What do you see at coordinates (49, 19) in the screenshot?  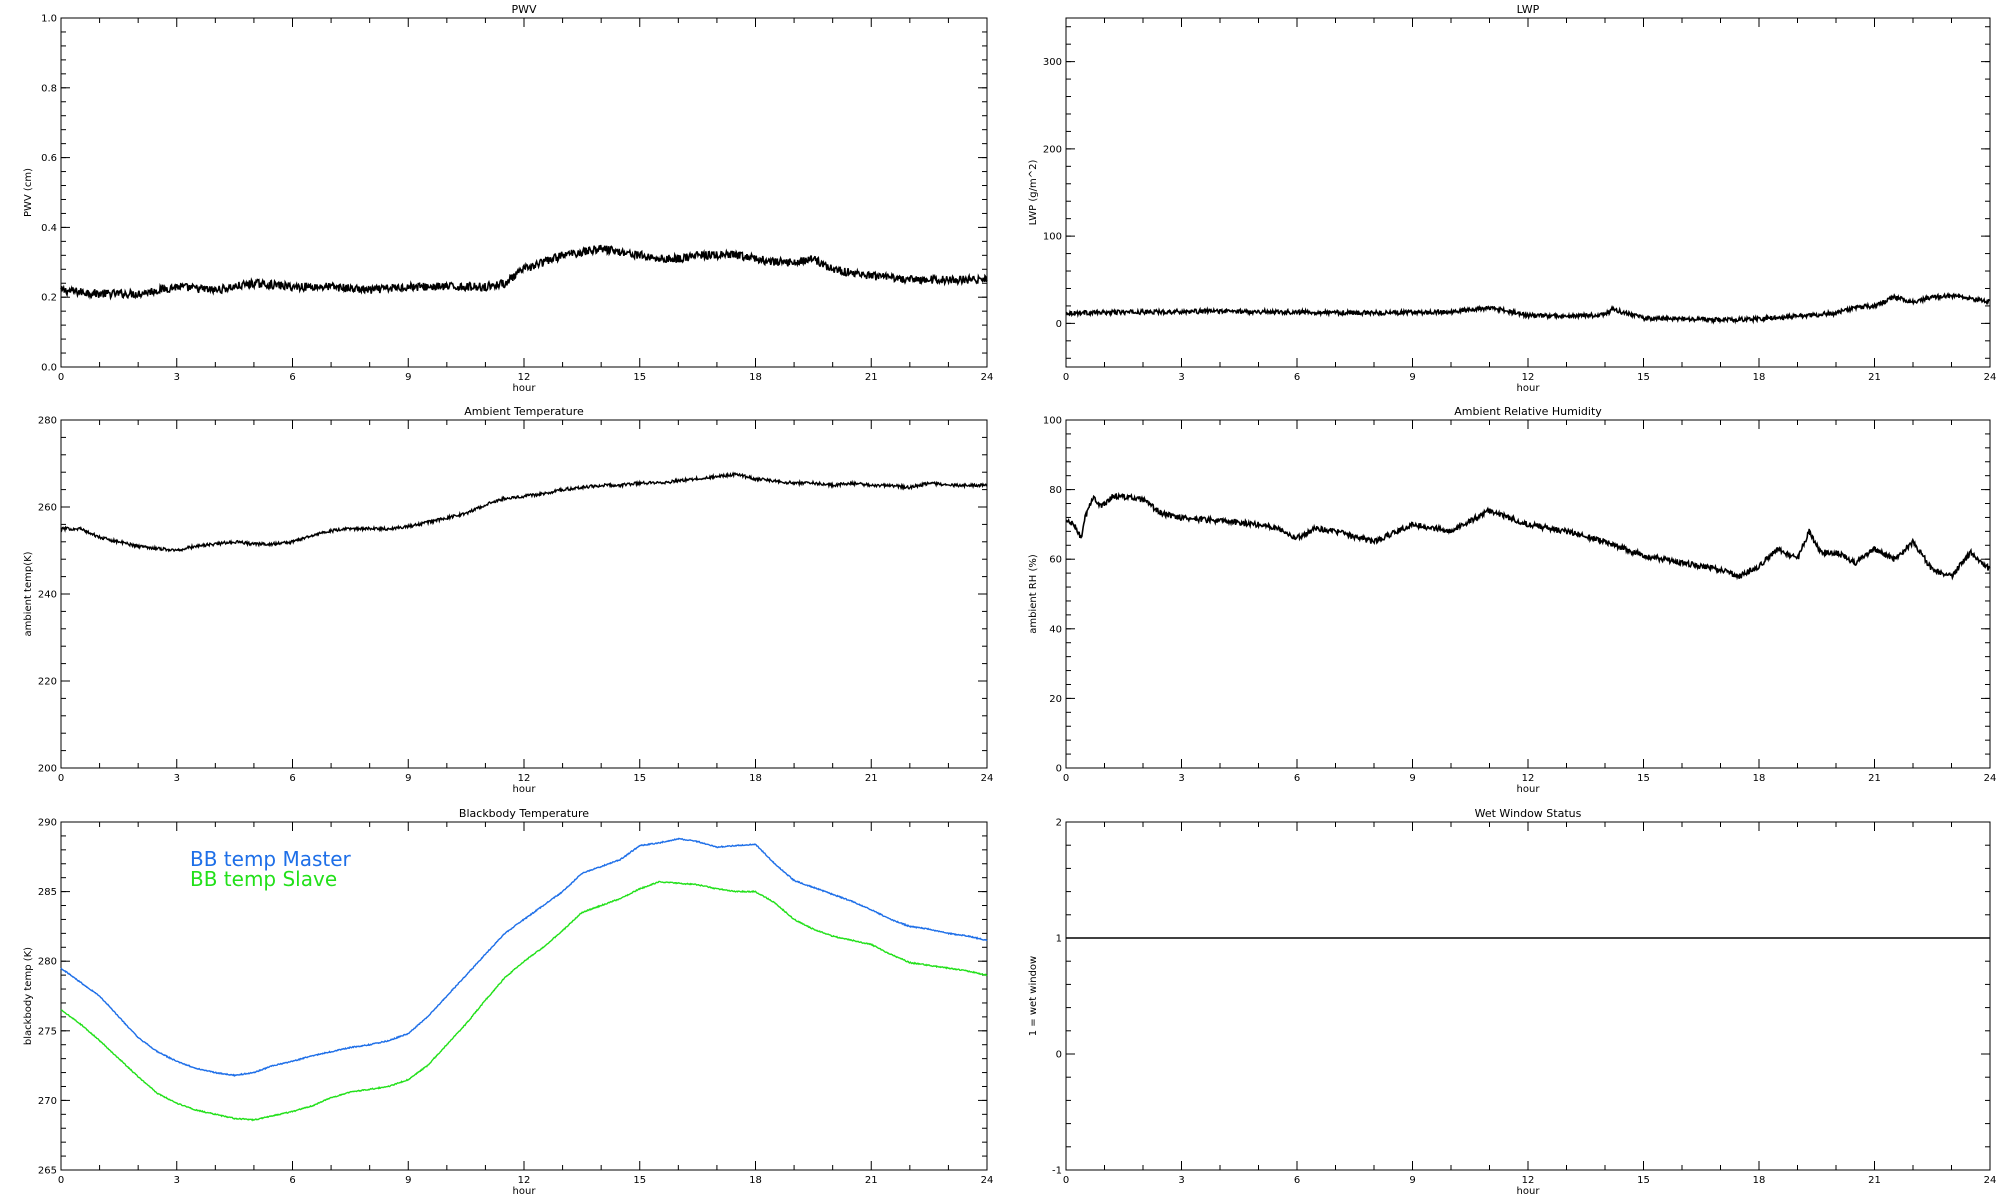 I see `y-tick-label: 1.0` at bounding box center [49, 19].